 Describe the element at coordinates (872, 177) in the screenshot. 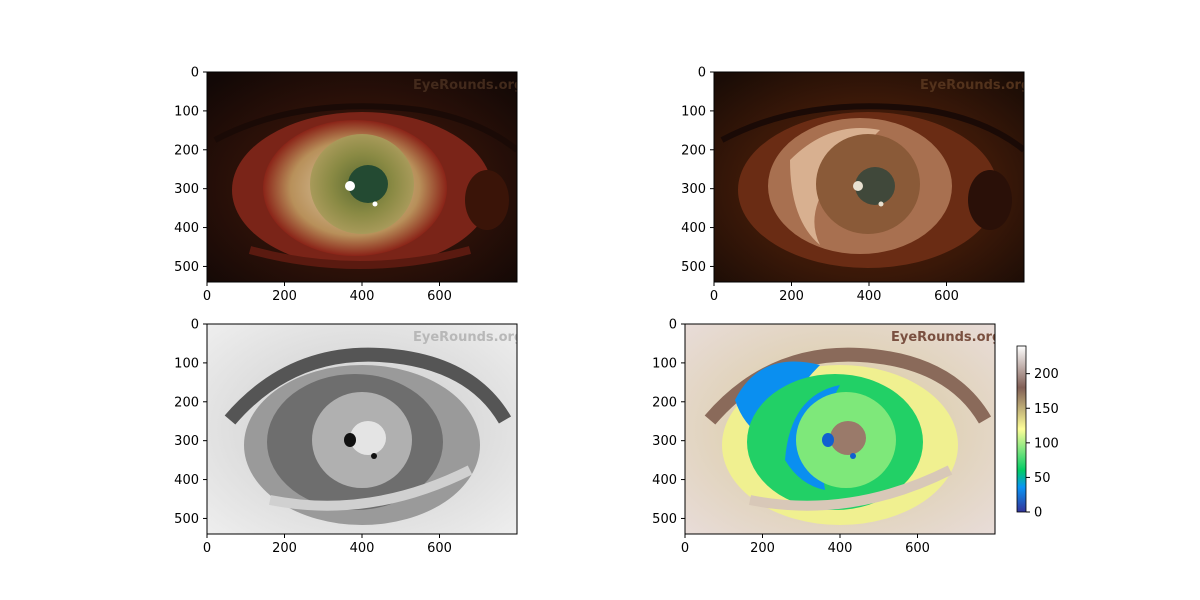

I see `quantized-photo-image: EyeRounds.org` at that location.